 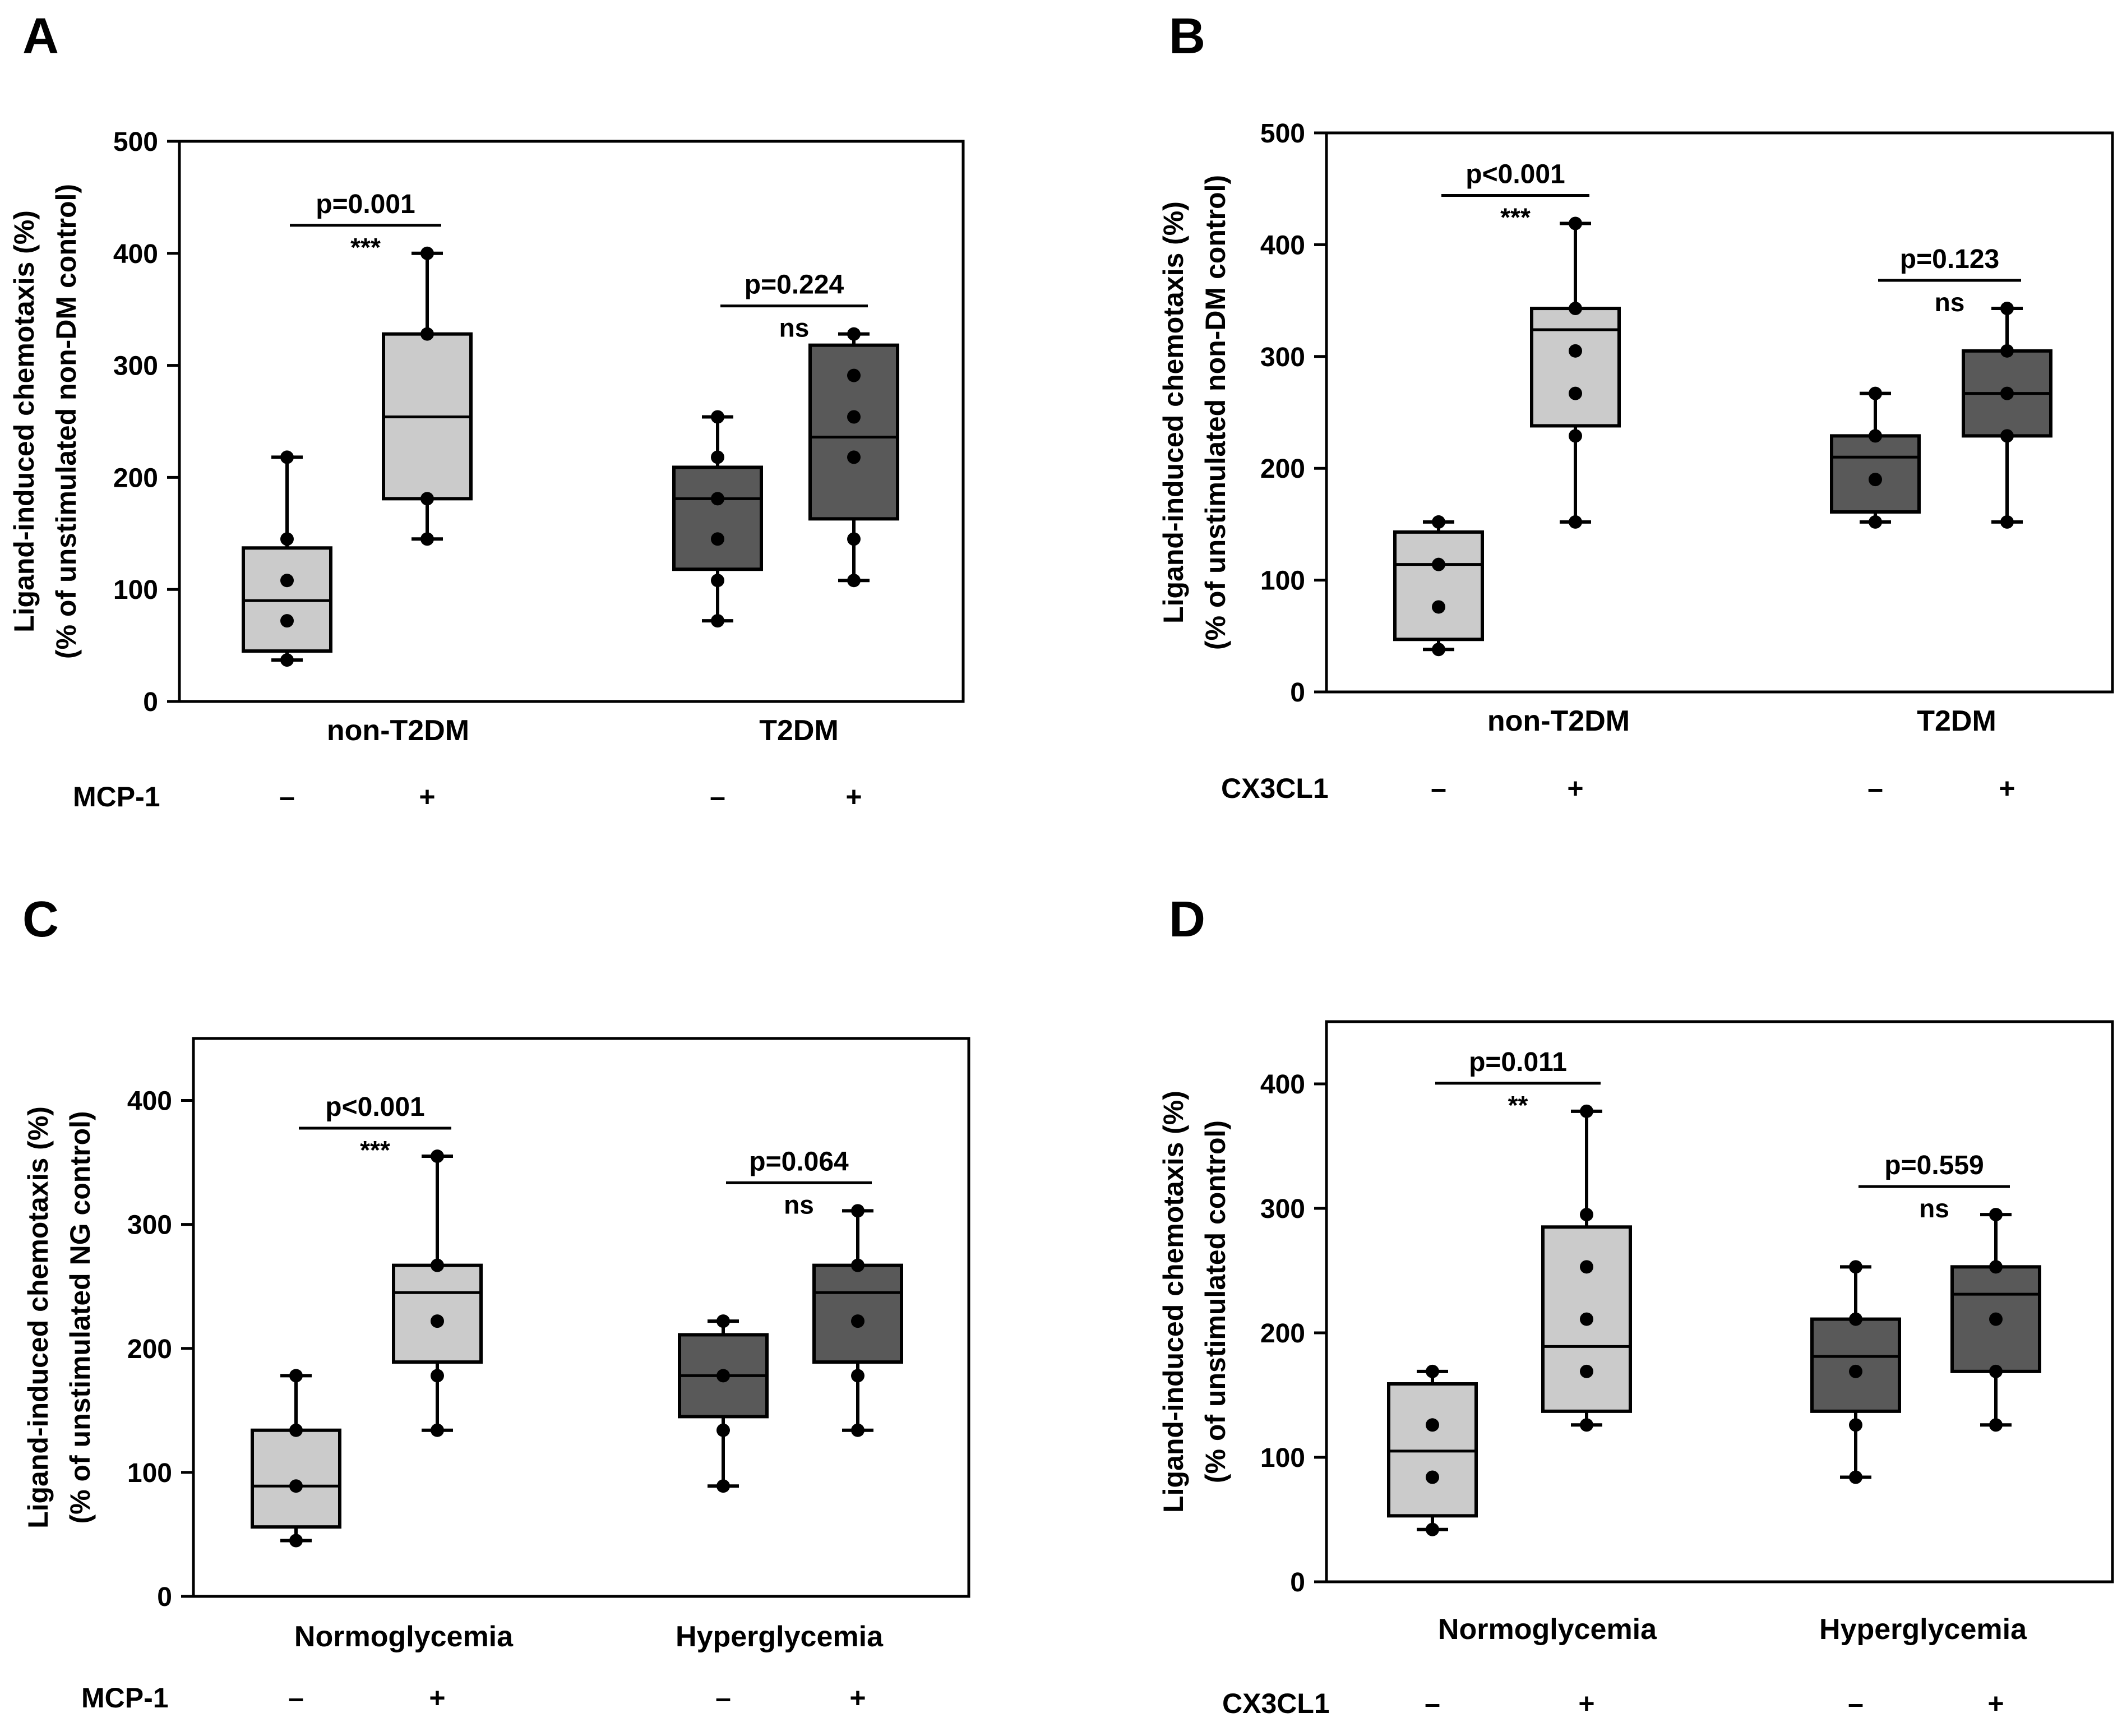 I want to click on comparison-t2dm: p=0.123 ns, so click(x=1950, y=280).